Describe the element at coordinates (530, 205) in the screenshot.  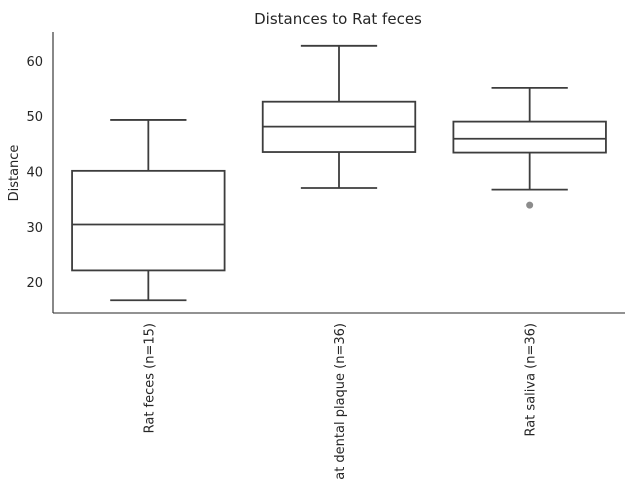
I see `outlier-point` at that location.